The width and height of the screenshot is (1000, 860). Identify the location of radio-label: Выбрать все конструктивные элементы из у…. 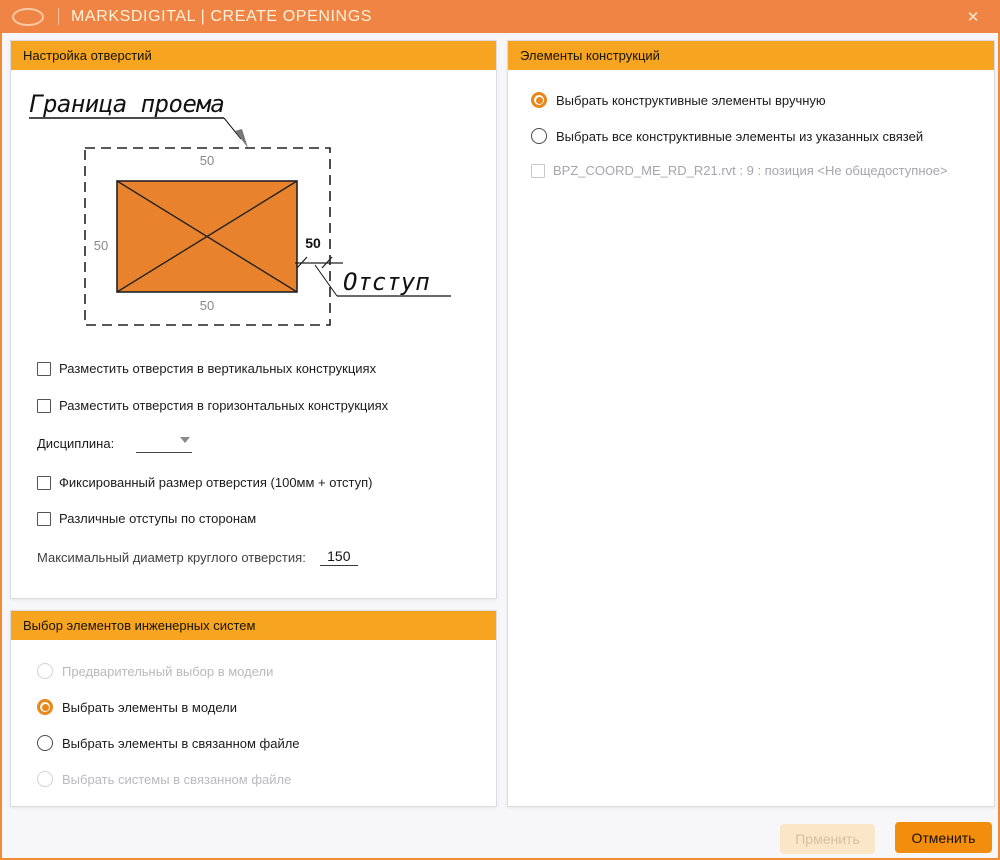
(740, 136).